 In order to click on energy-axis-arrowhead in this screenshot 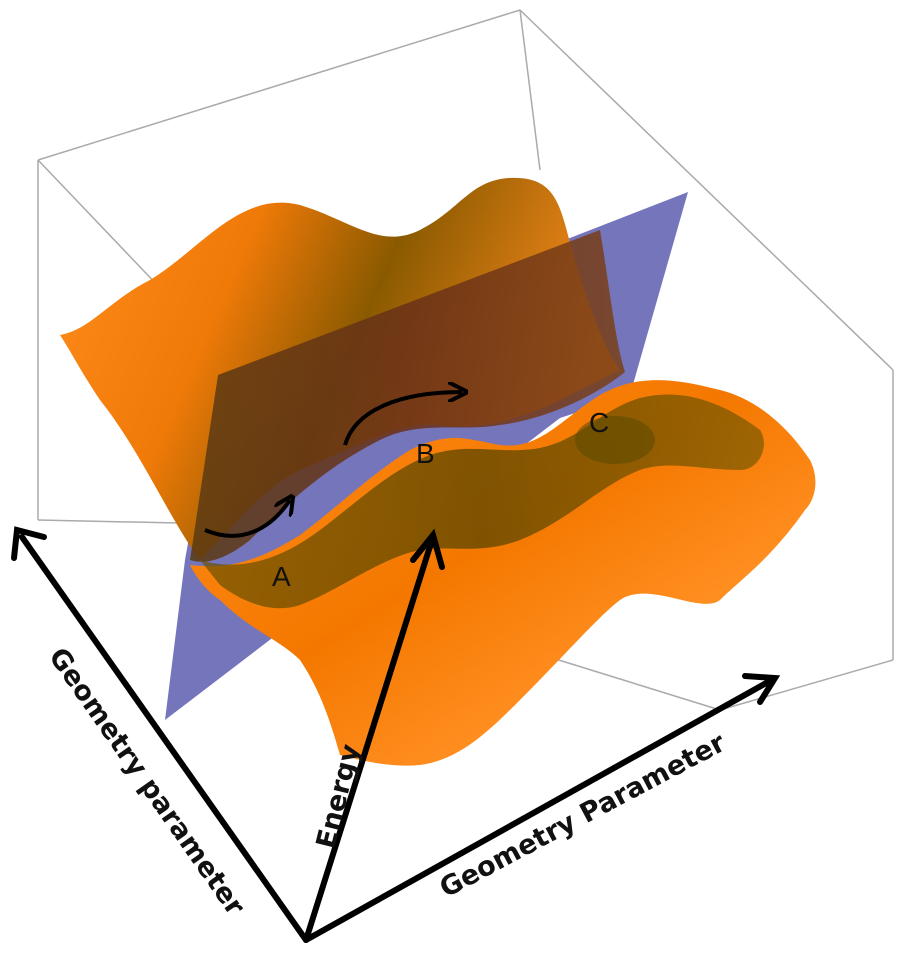, I will do `click(427, 549)`.